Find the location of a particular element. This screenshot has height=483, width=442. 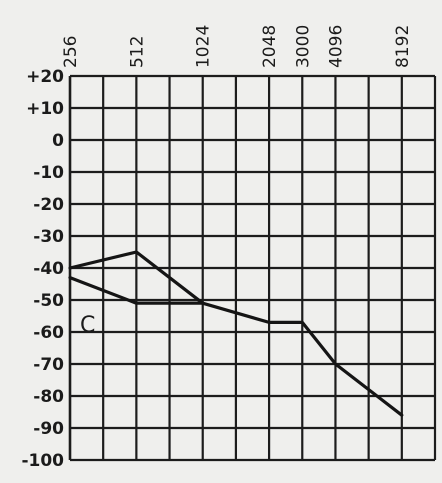

y-tick-label: -80 is located at coordinates (48, 397).